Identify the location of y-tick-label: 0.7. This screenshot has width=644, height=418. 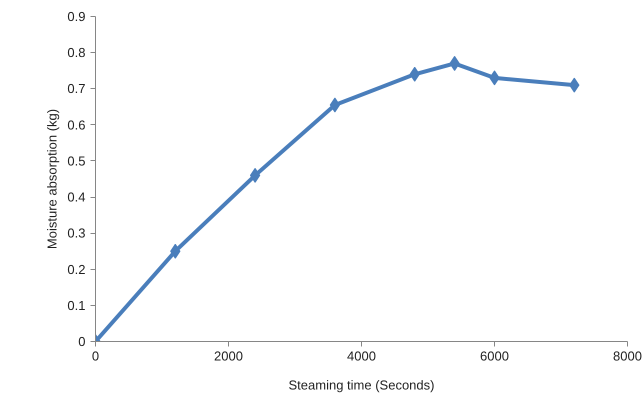
(76, 88).